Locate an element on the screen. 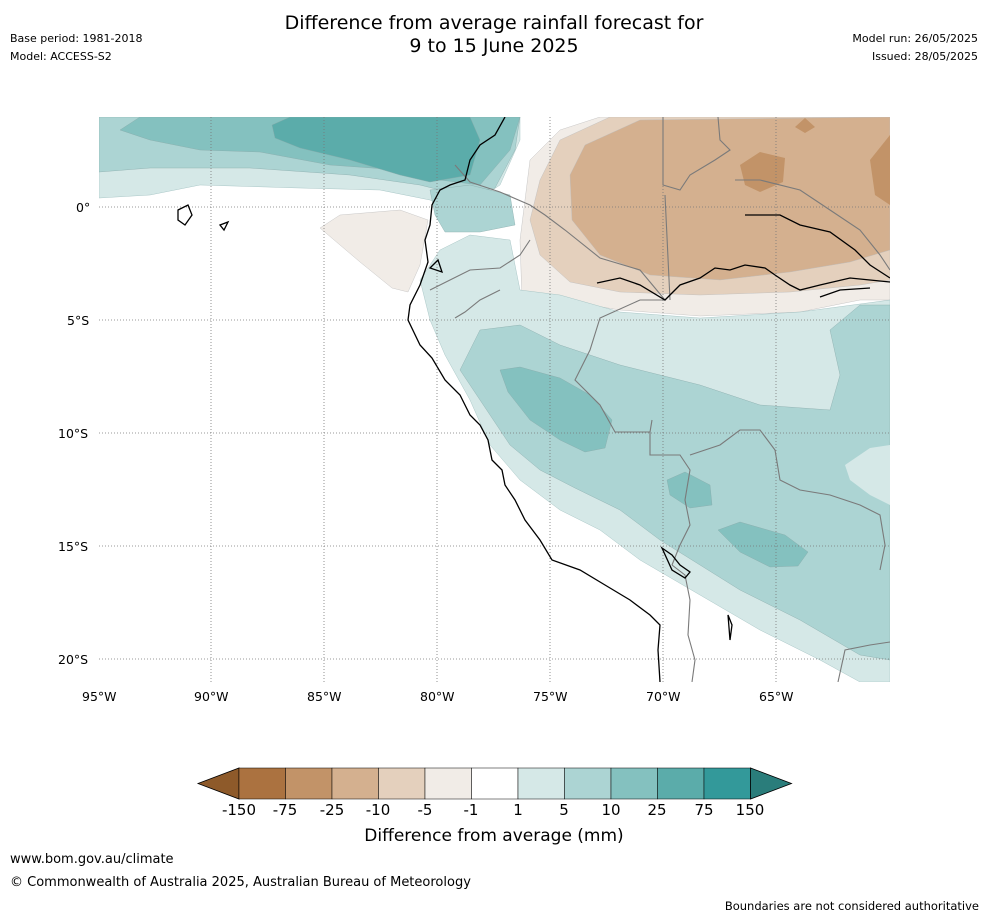  header-right: Model run: 26/05/2025 Issued: 28/05/2025 is located at coordinates (915, 48).